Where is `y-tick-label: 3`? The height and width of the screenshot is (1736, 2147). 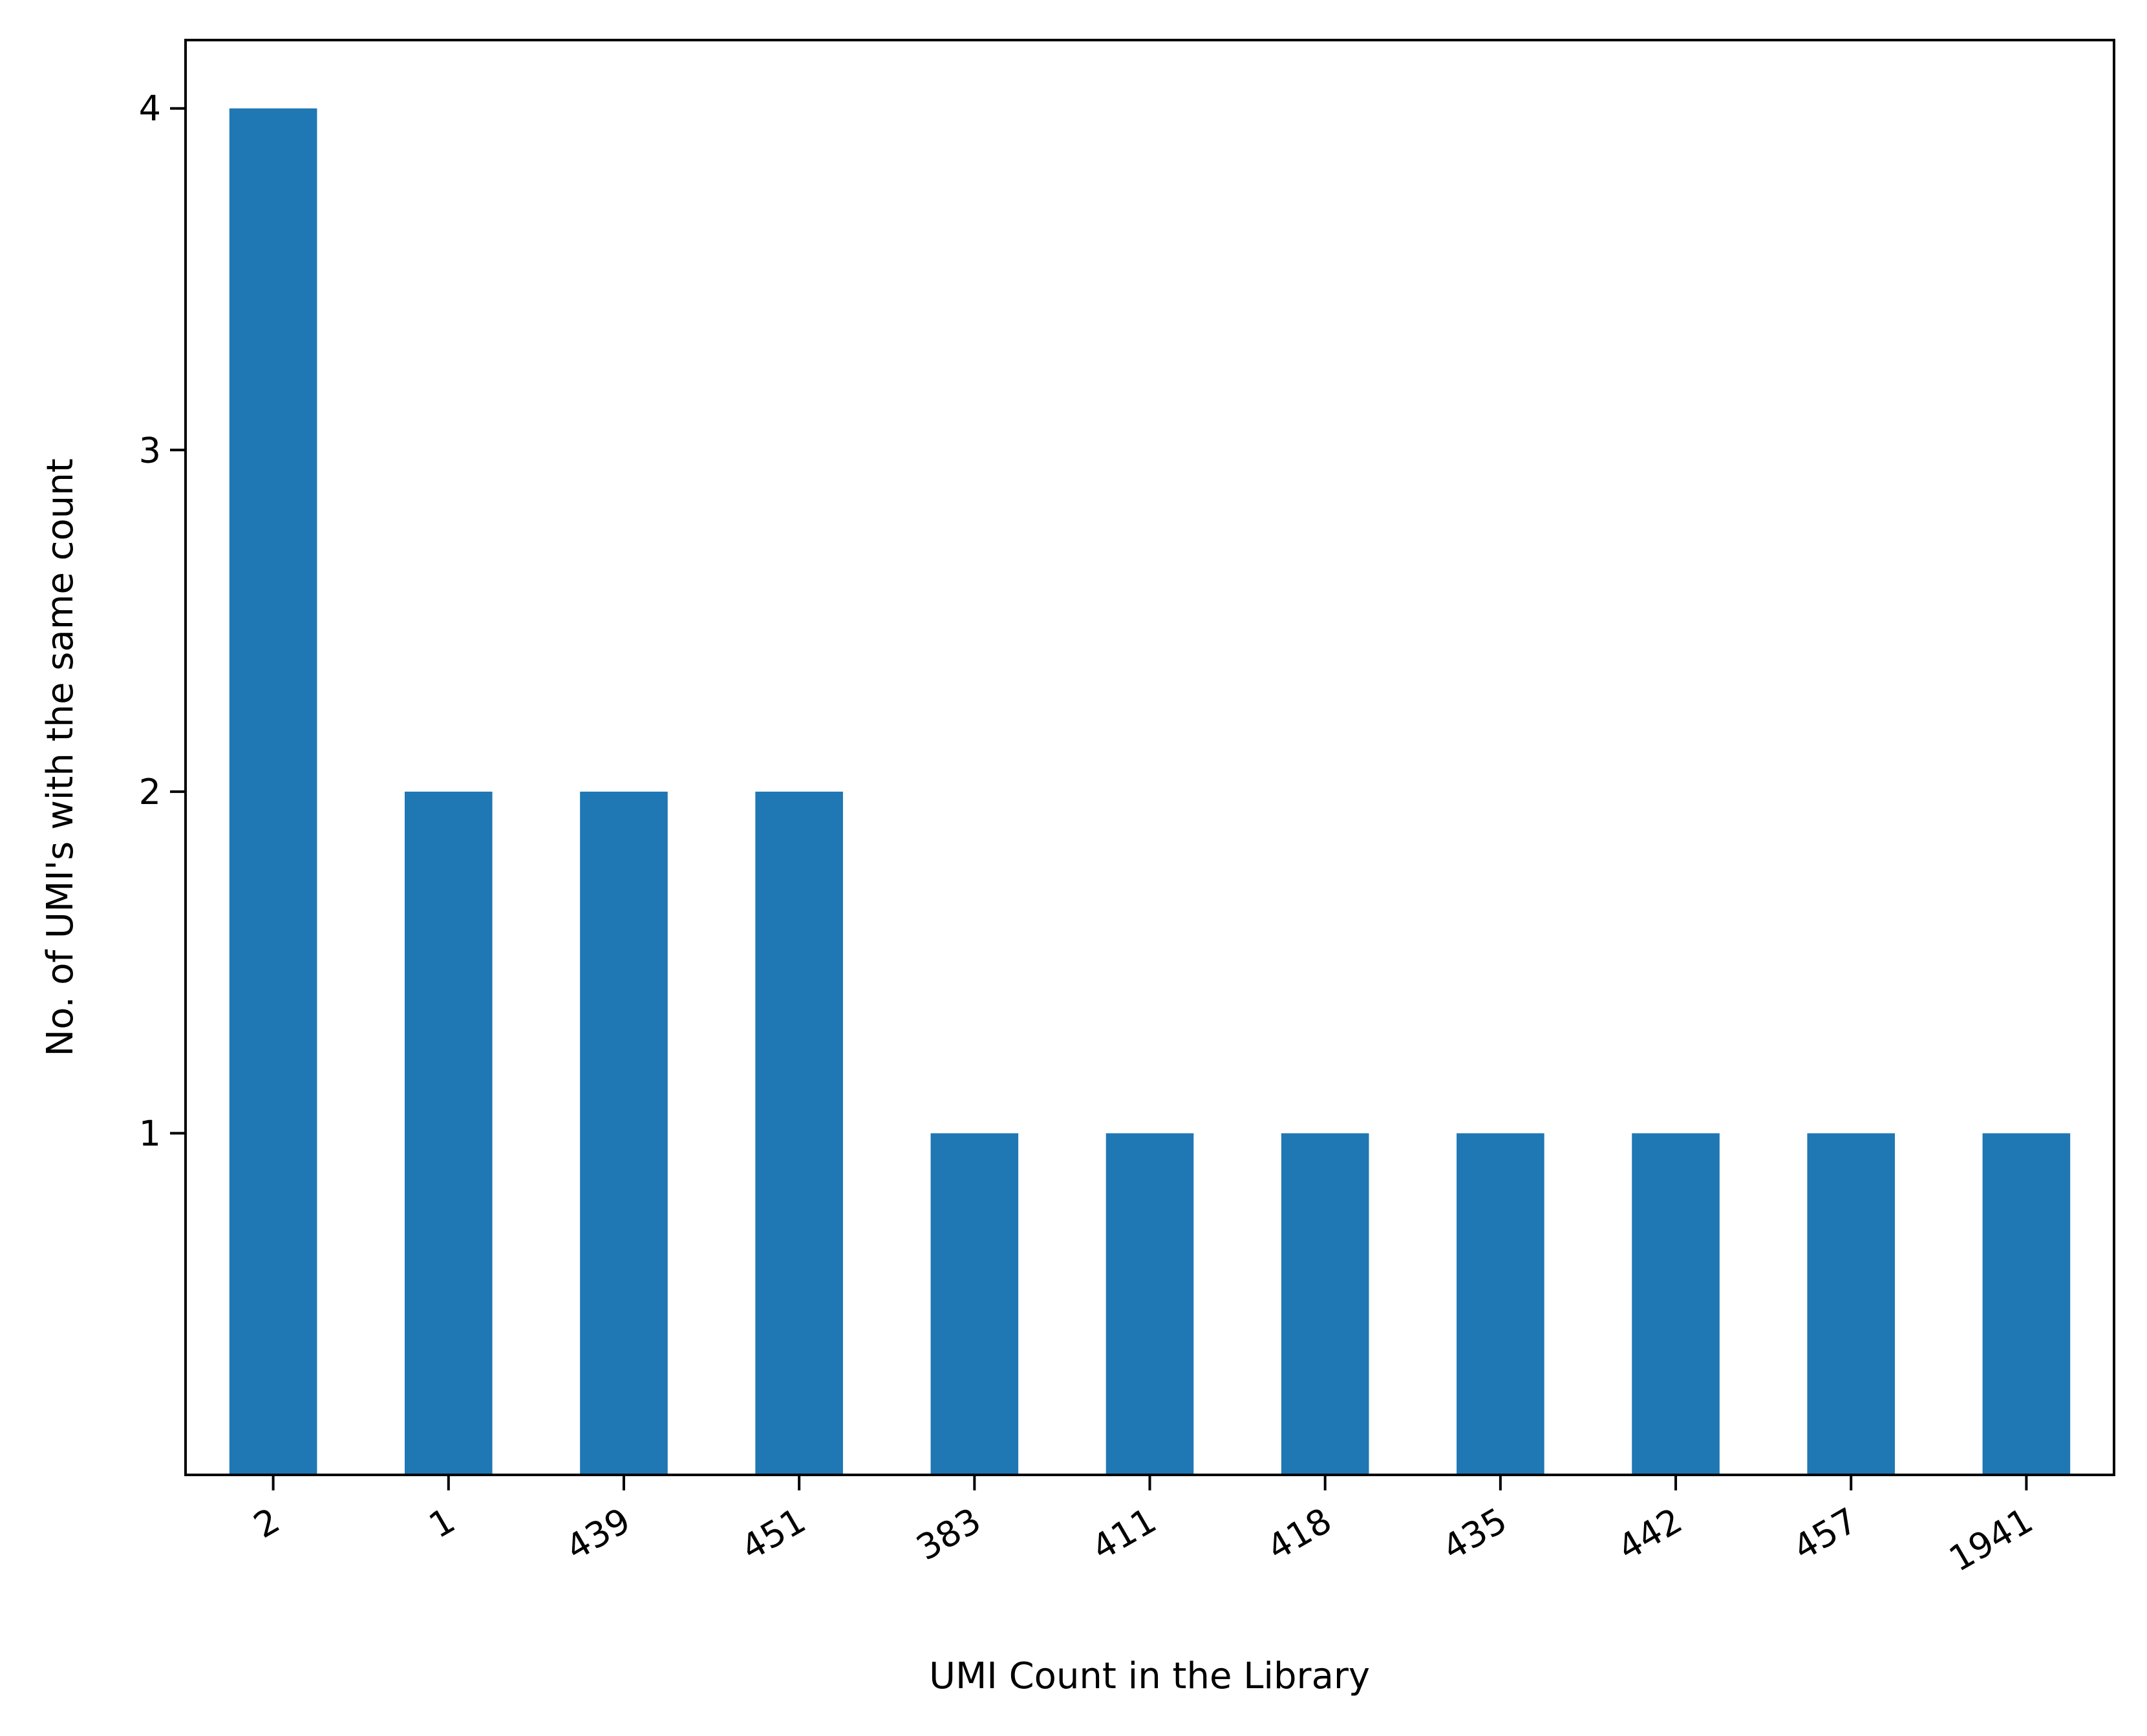 y-tick-label: 3 is located at coordinates (150, 451).